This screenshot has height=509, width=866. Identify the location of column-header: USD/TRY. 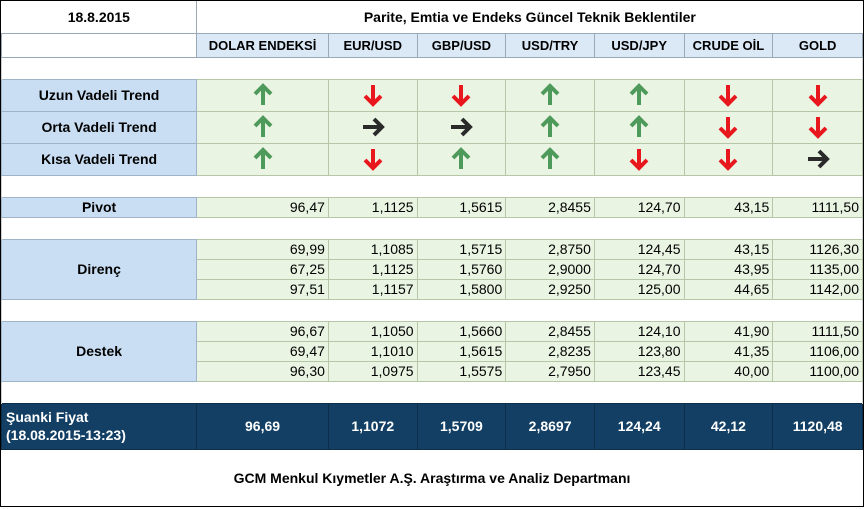
(550, 45).